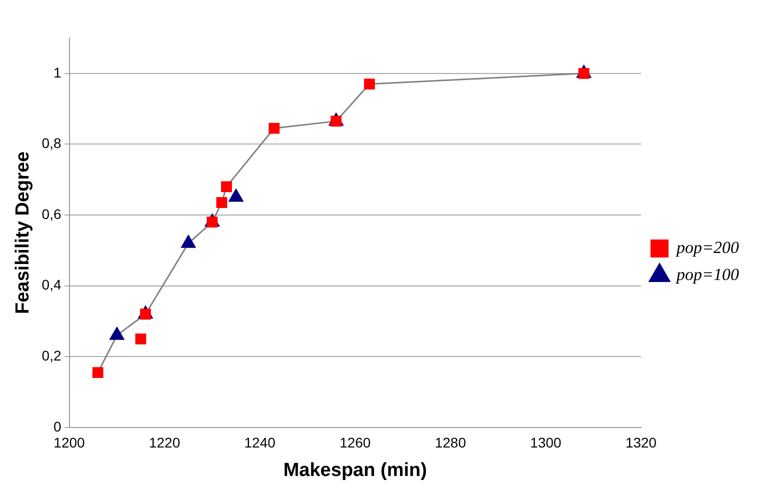  I want to click on x-tick-label: 1220, so click(164, 442).